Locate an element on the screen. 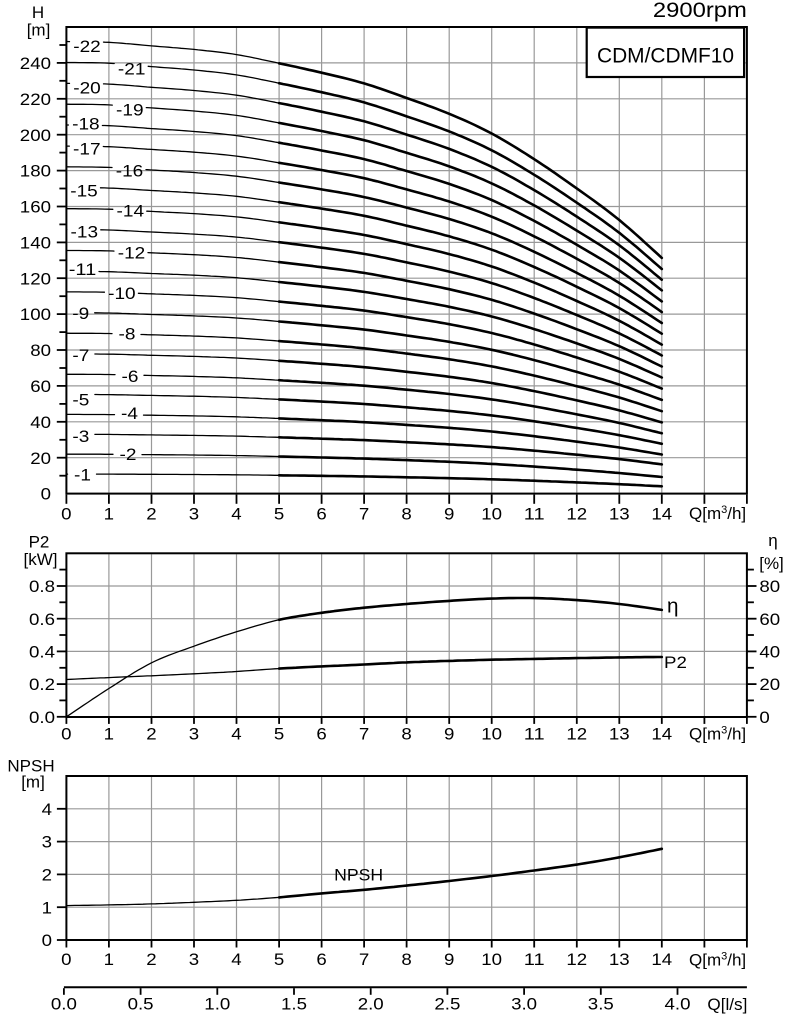  svg-text: 2900rpm is located at coordinates (700, 11).